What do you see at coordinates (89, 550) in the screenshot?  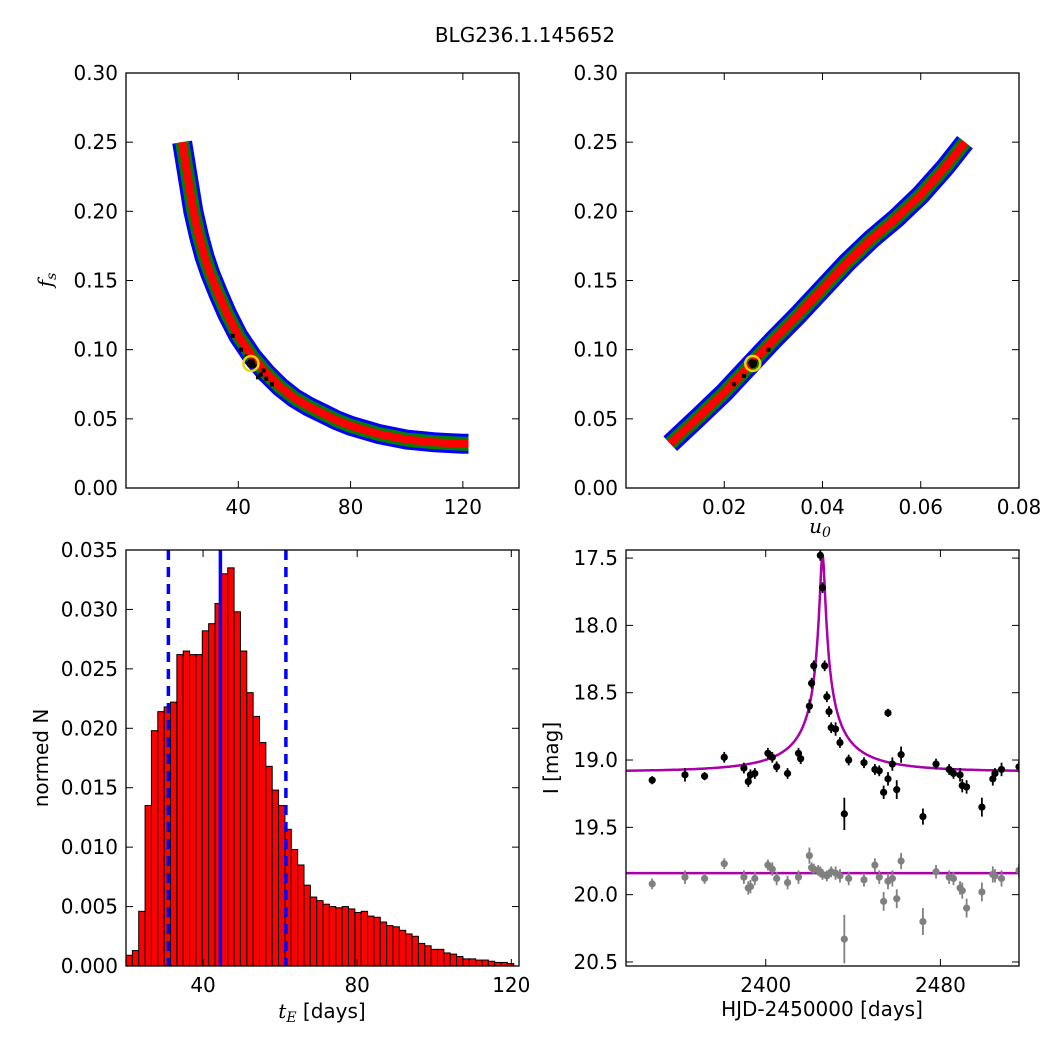 I see `histogram-ytick-label: 0.035` at bounding box center [89, 550].